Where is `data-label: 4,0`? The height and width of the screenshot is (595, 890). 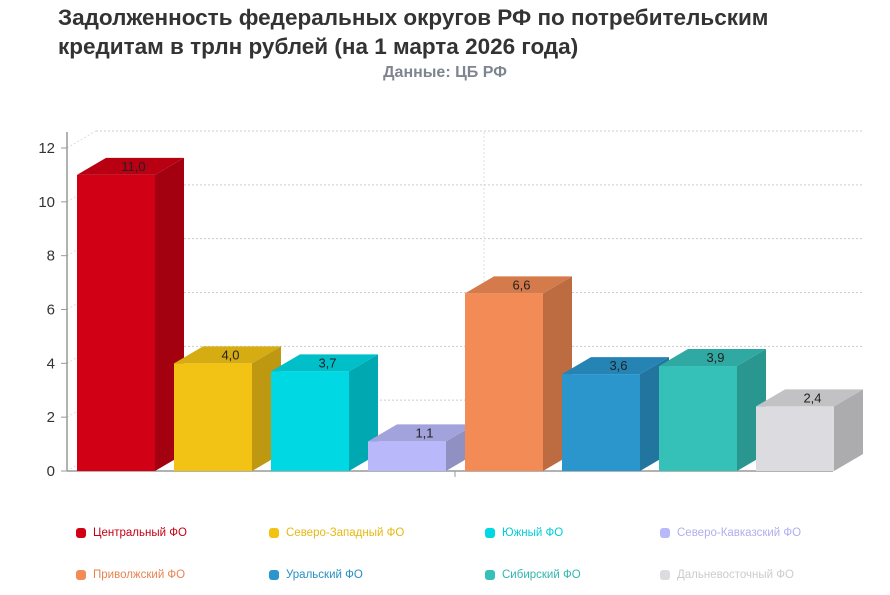 data-label: 4,0 is located at coordinates (230, 354).